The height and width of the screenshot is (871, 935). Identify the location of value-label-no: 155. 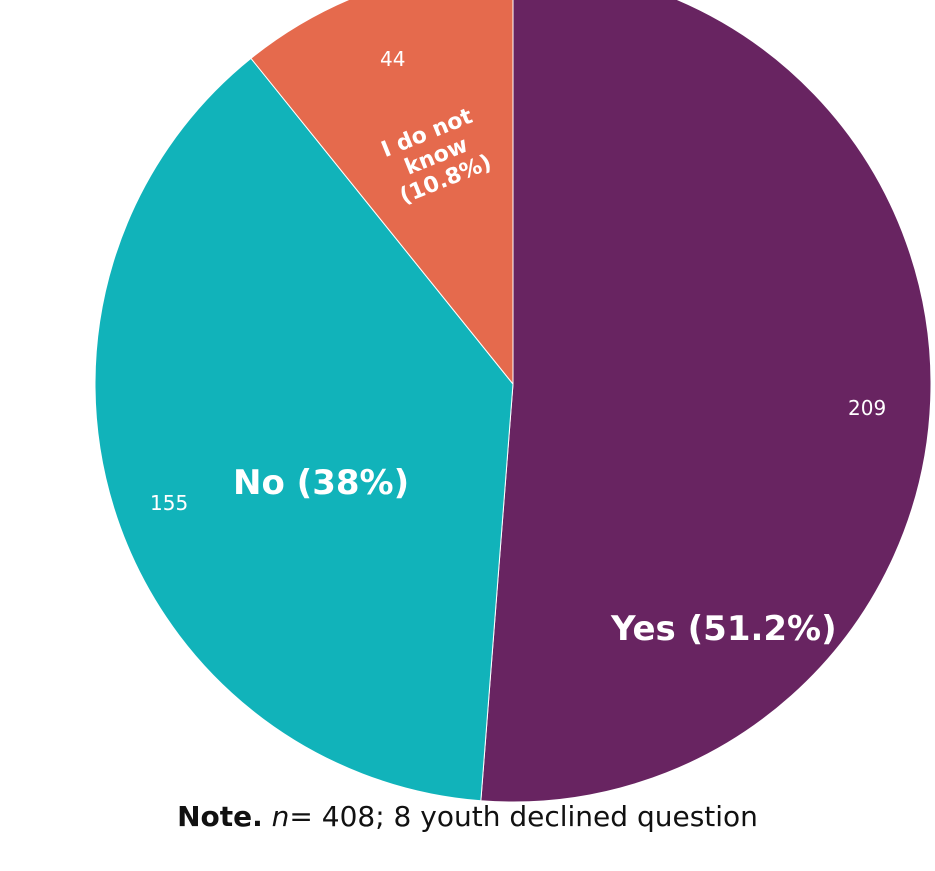
(169, 503).